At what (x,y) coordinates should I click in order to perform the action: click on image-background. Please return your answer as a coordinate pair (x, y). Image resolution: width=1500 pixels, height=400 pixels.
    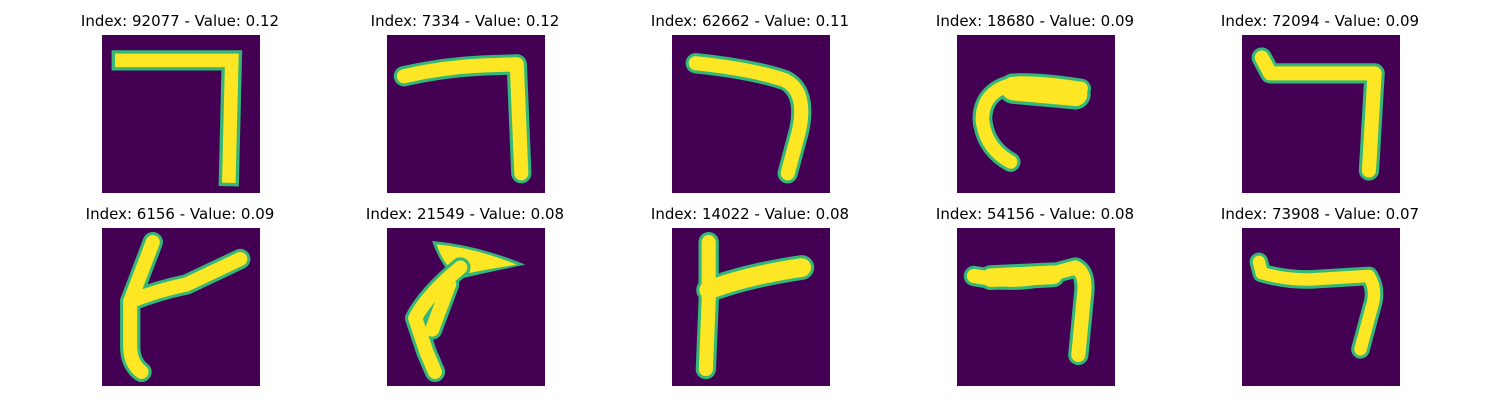
    Looking at the image, I should click on (751, 307).